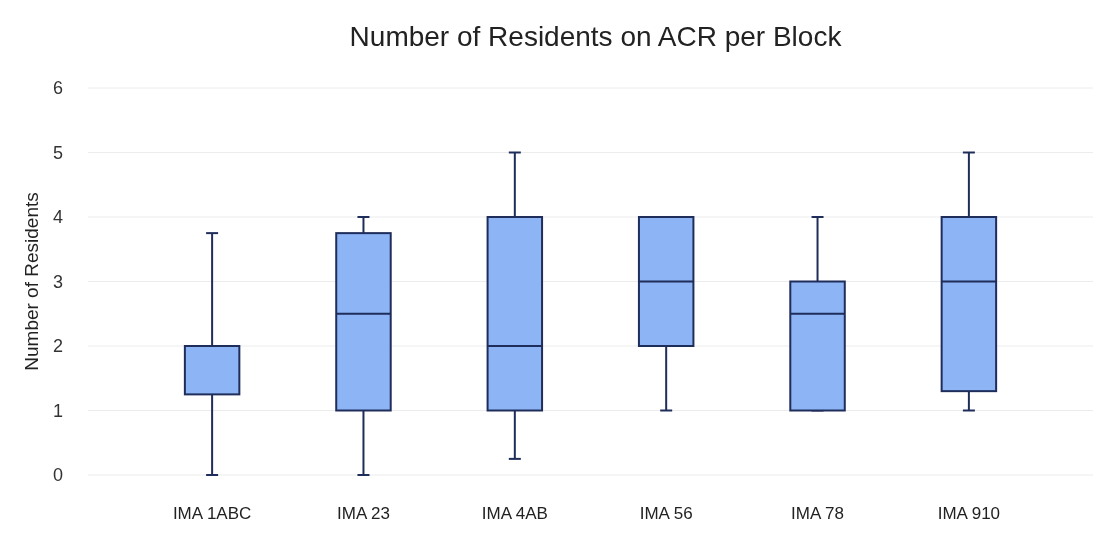 The height and width of the screenshot is (550, 1111). What do you see at coordinates (58, 152) in the screenshot?
I see `y-tick-label: 5` at bounding box center [58, 152].